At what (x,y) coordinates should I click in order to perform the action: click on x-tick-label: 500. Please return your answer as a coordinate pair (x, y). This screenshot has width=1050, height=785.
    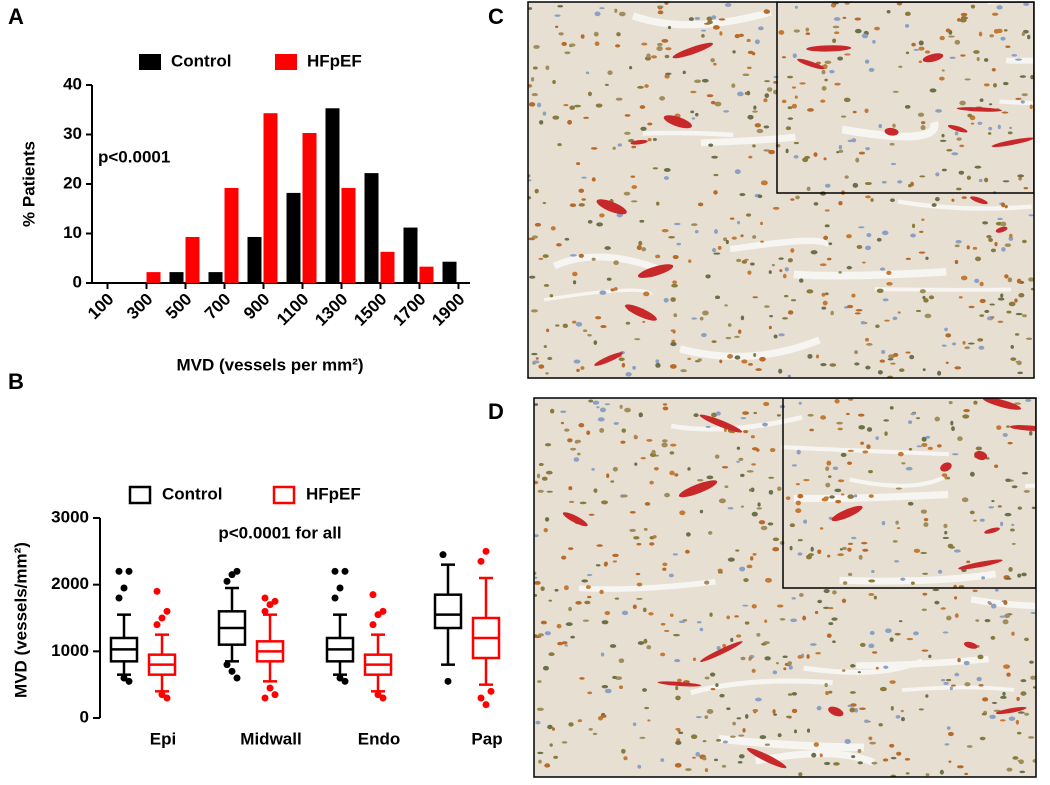
    Looking at the image, I should click on (178, 306).